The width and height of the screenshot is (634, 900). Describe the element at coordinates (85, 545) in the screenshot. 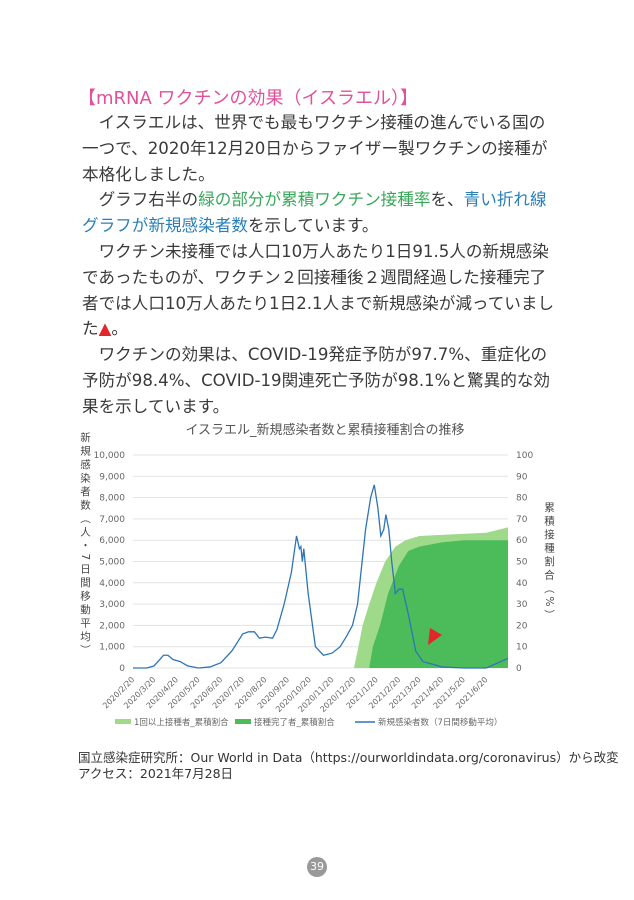

I see `y-axis-label: 新規感染者数（人・7日間移動平均）` at that location.